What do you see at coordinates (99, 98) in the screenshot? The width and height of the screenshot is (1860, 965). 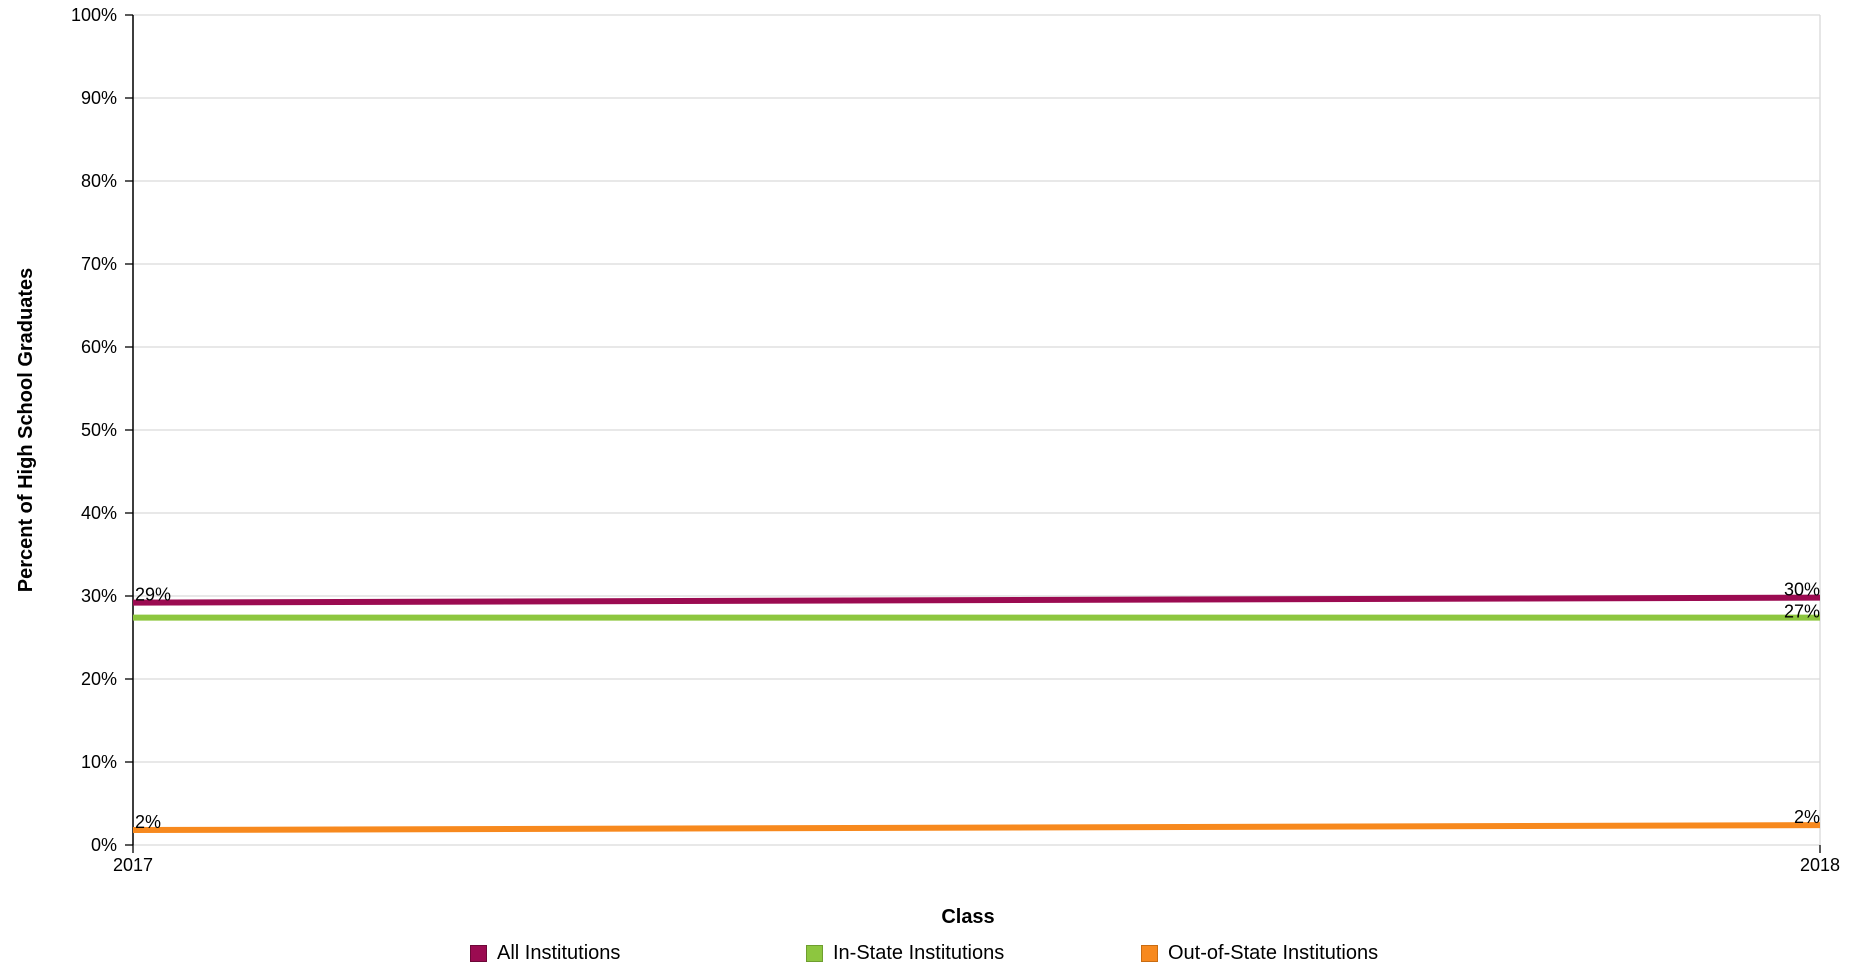 I see `y-tick-label: 90%` at bounding box center [99, 98].